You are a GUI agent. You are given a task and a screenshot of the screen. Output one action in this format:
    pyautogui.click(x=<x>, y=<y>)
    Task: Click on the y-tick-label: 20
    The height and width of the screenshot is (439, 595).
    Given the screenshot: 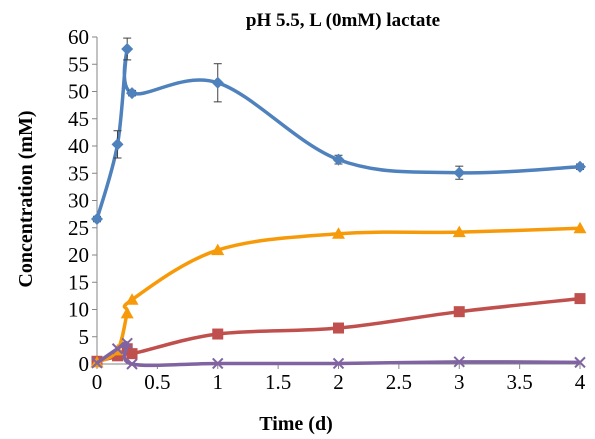 What is the action you would take?
    pyautogui.click(x=78, y=255)
    